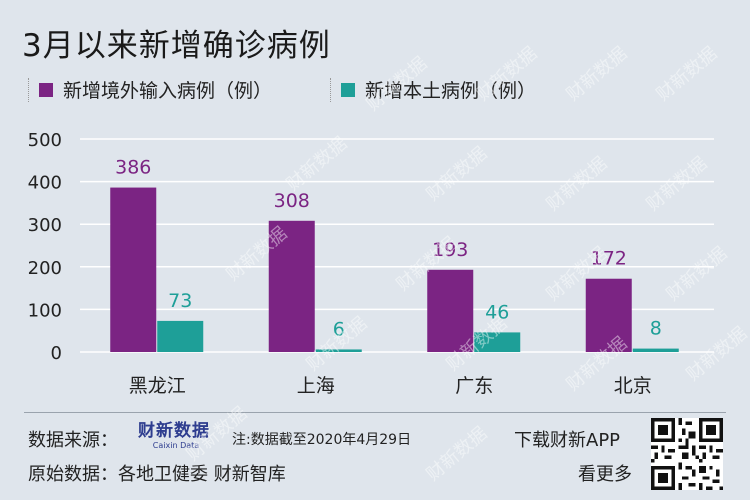  I want to click on logo-cn: 财新数据, so click(174, 431).